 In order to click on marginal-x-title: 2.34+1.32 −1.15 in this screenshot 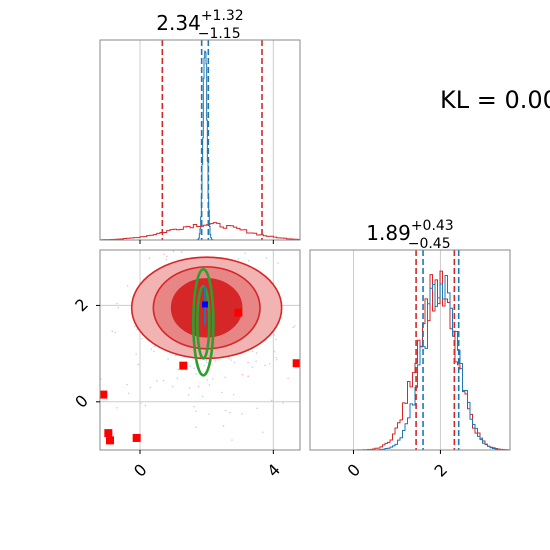, I will do `click(199, 25)`.